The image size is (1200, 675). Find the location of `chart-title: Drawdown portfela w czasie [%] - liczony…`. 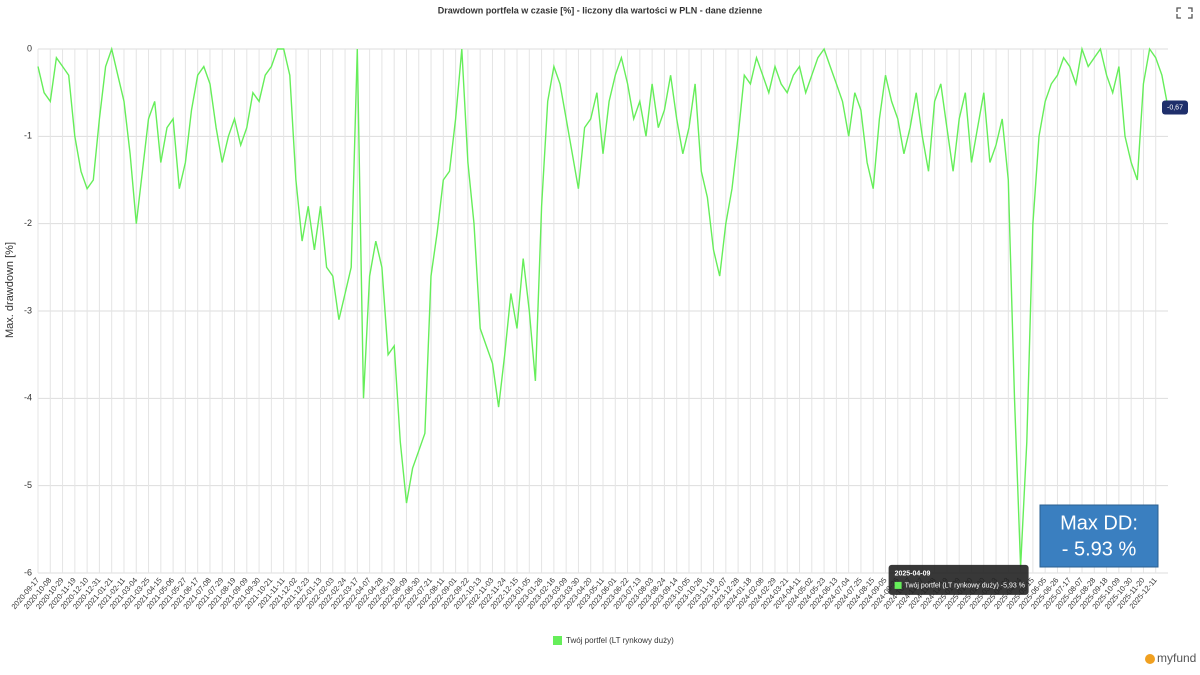

chart-title: Drawdown portfela w czasie [%] - liczony… is located at coordinates (600, 10).